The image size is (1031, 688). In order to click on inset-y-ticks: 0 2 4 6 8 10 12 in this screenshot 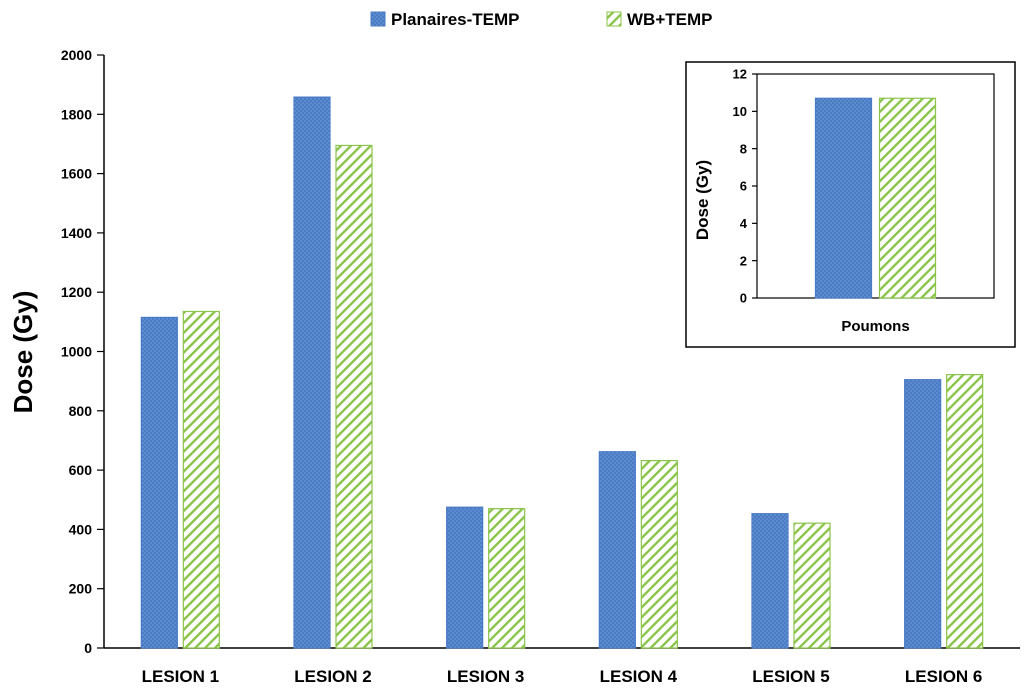, I will do `click(745, 186)`.